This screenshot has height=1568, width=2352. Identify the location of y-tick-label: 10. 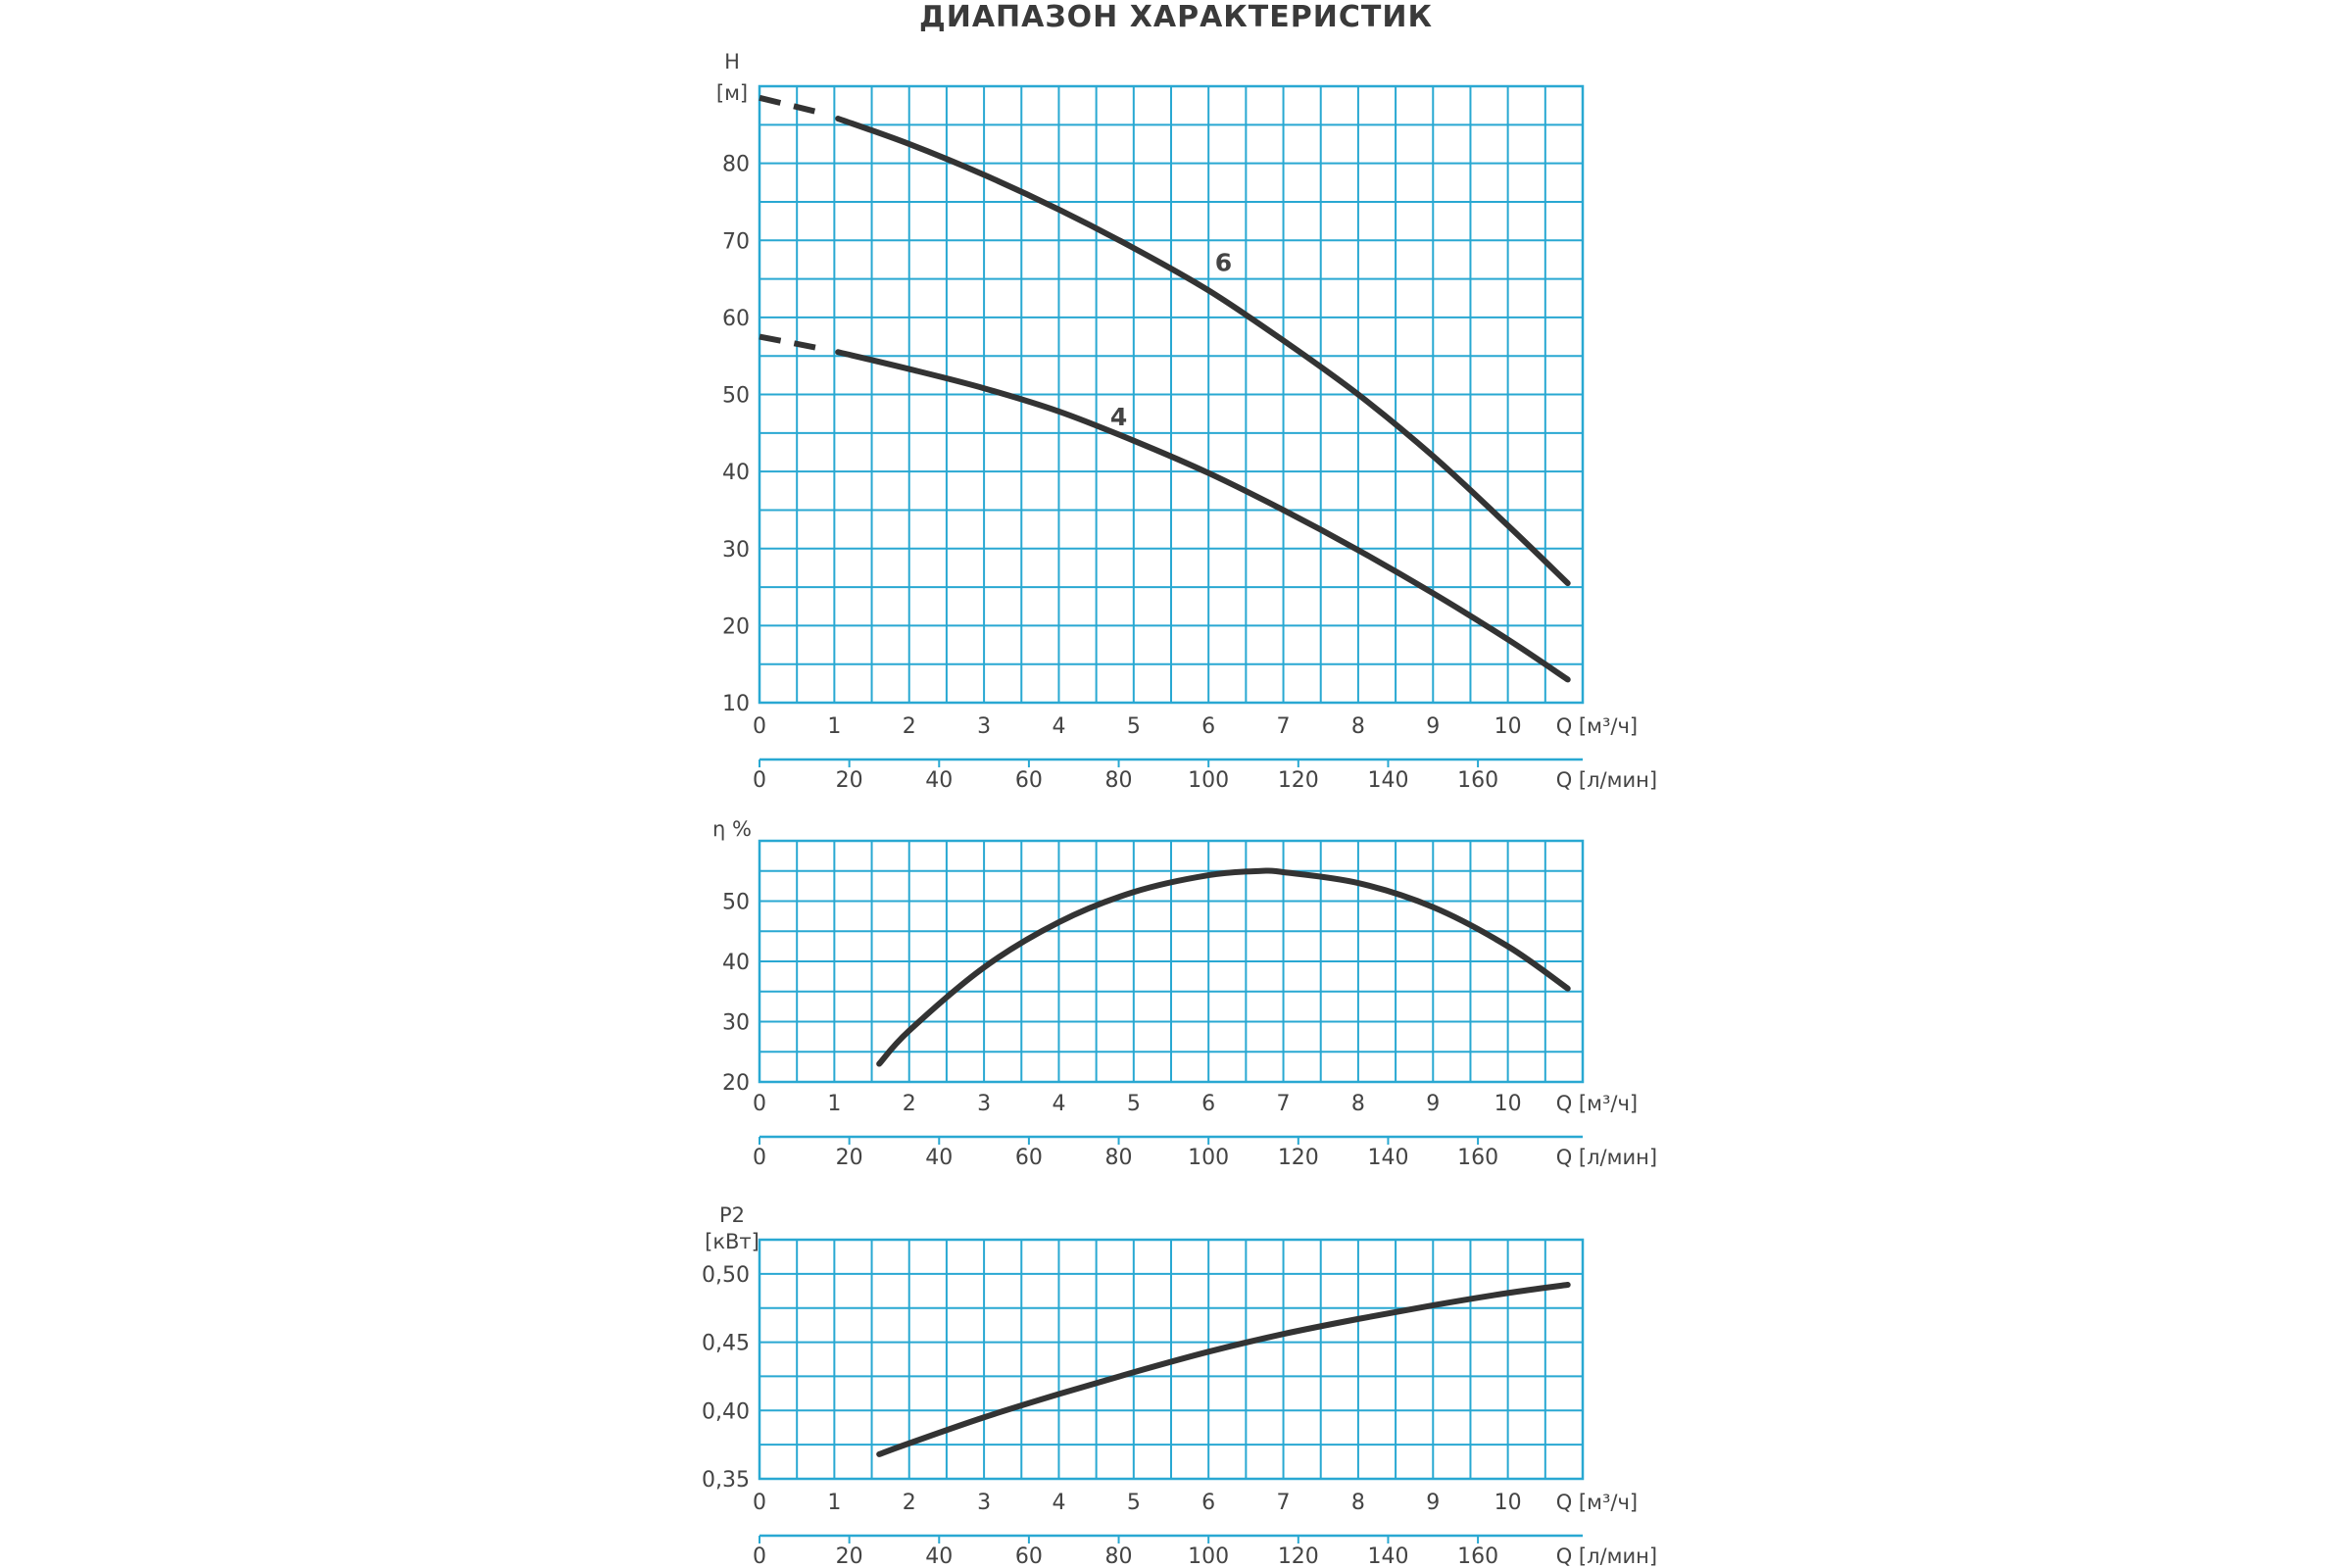
(736, 704).